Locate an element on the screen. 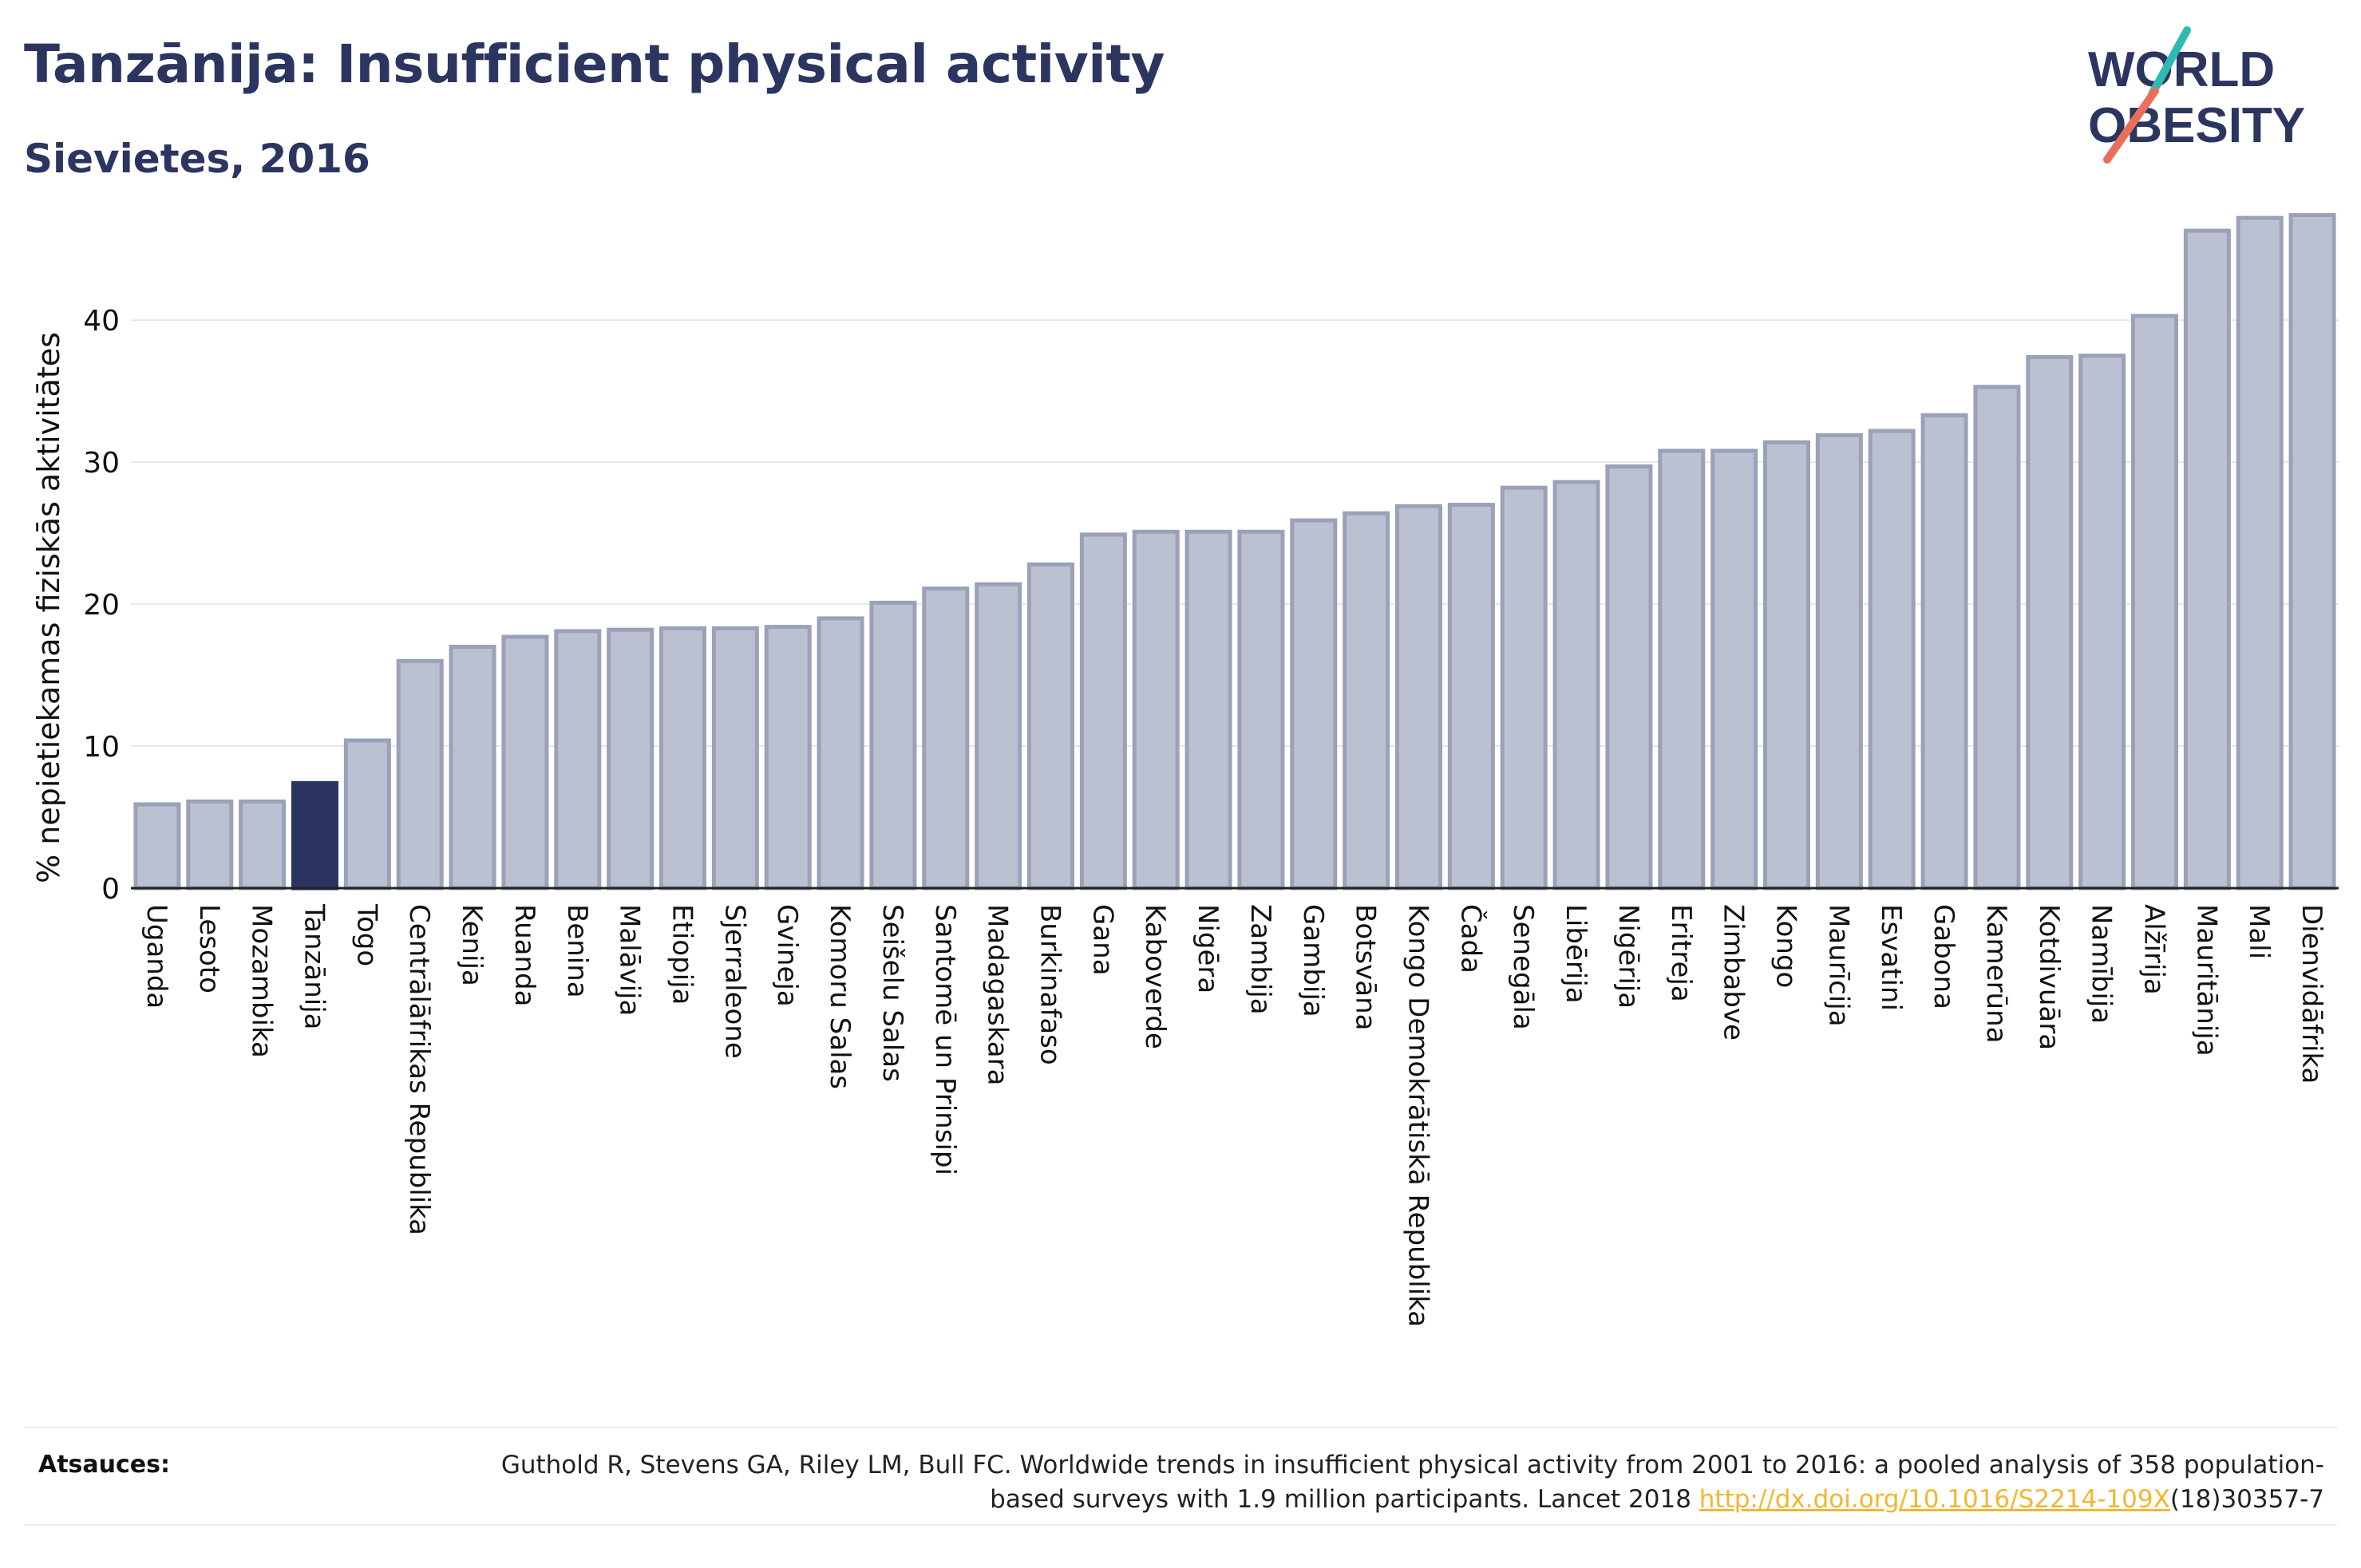  x-tick-label: Zimbabve is located at coordinates (1734, 972).